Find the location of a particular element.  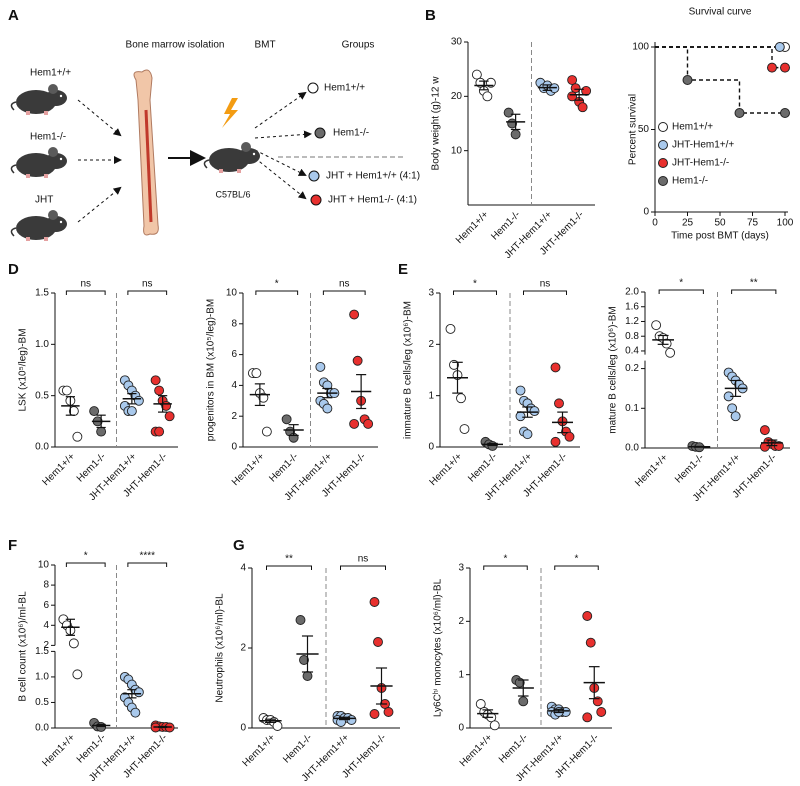

y-tick-label: 10 is located at coordinates (44, 565).